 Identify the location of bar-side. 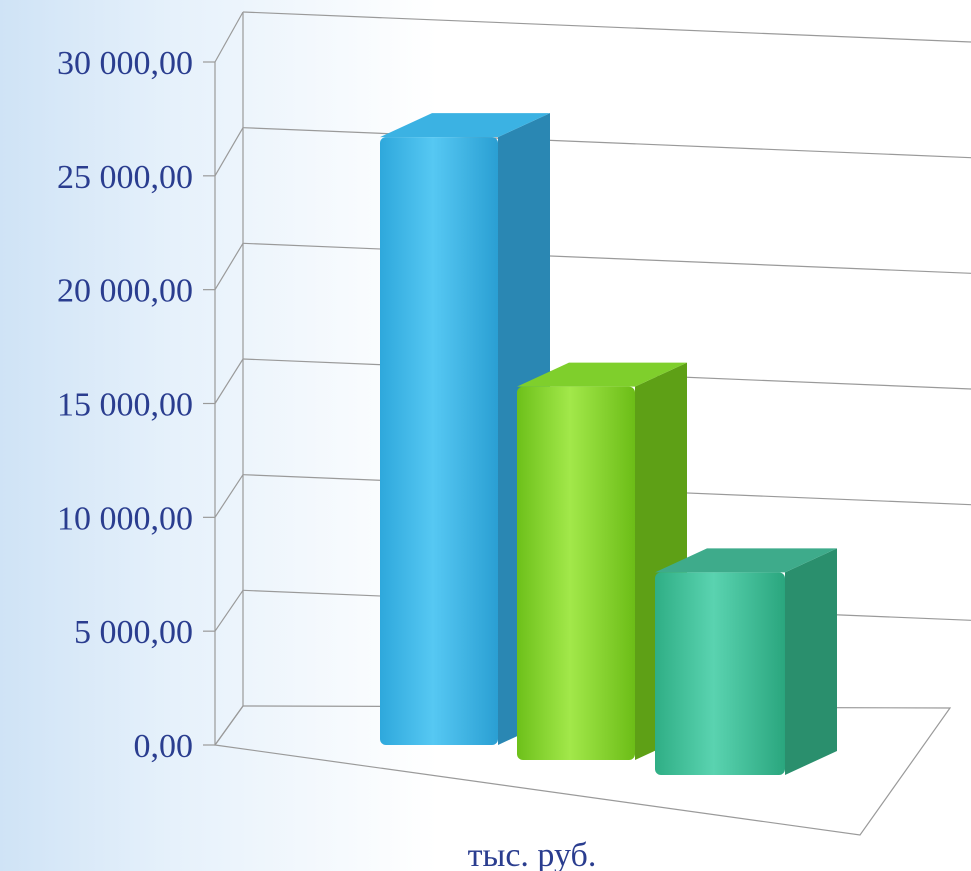
(811, 661).